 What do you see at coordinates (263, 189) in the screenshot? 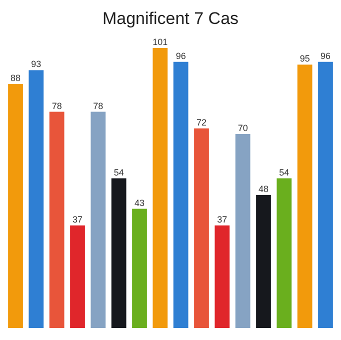
I see `data-label: 48` at bounding box center [263, 189].